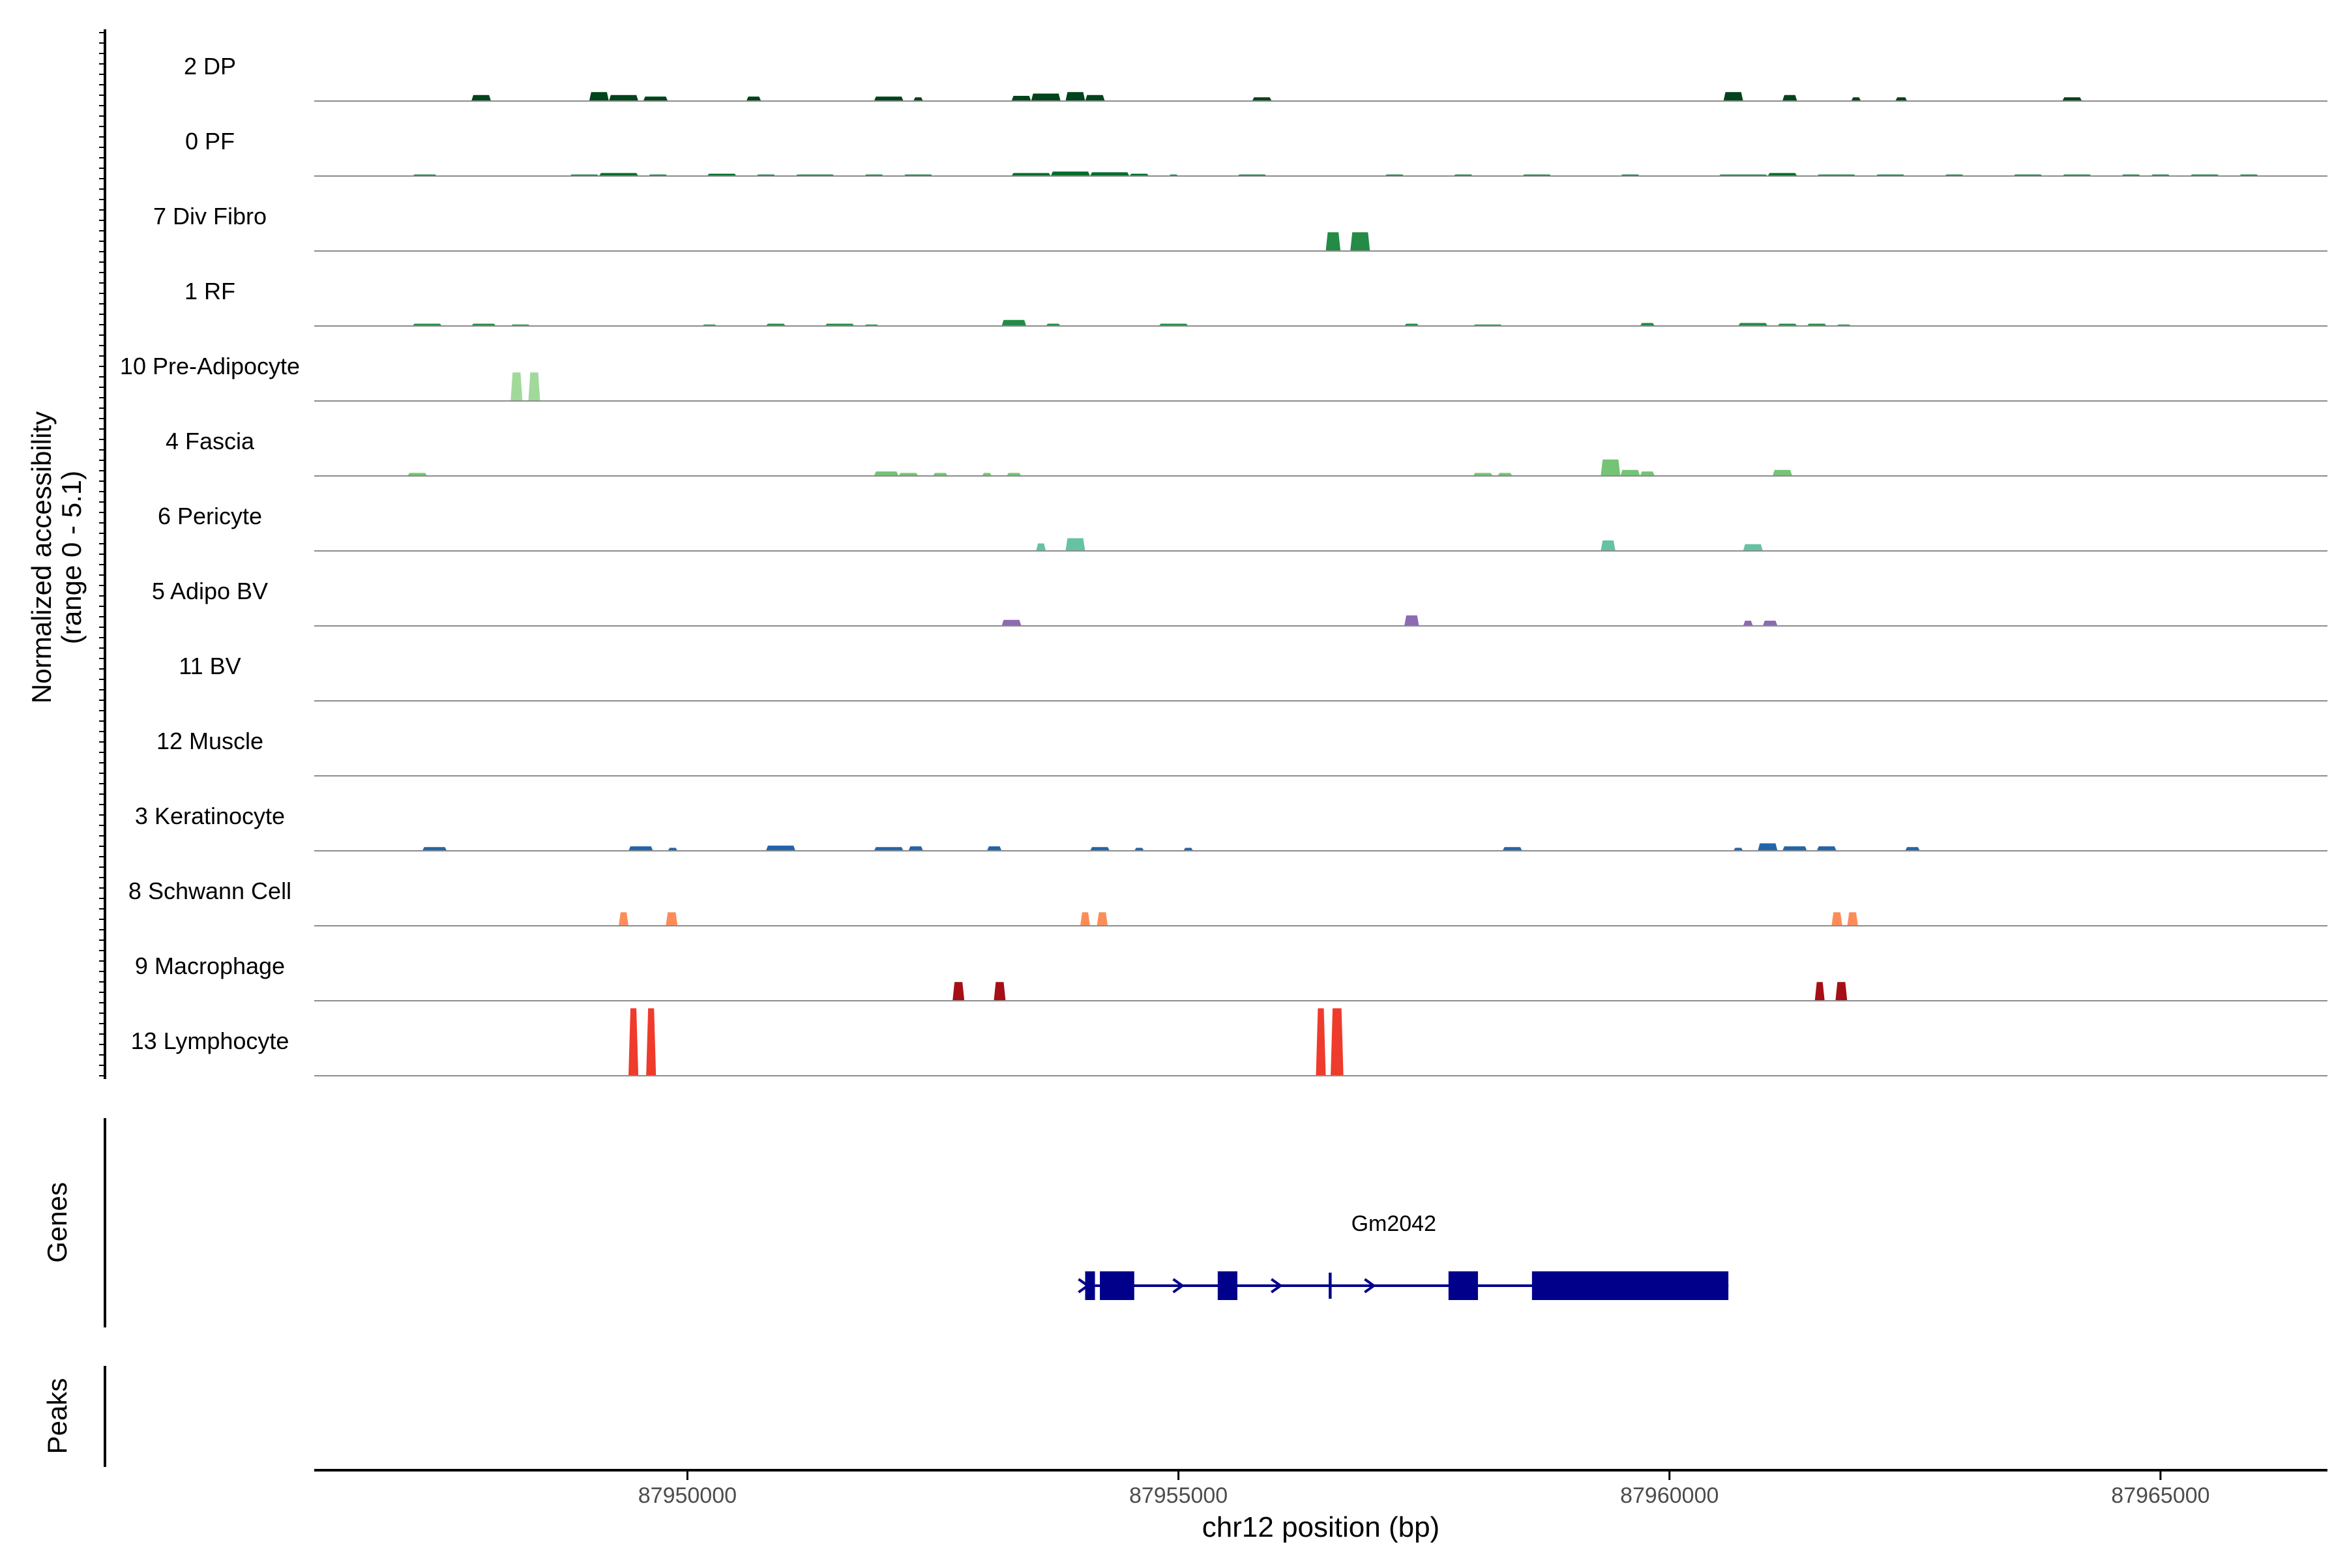 The width and height of the screenshot is (2347, 1568). I want to click on track-label: 13 Lymphocyte, so click(210, 1041).